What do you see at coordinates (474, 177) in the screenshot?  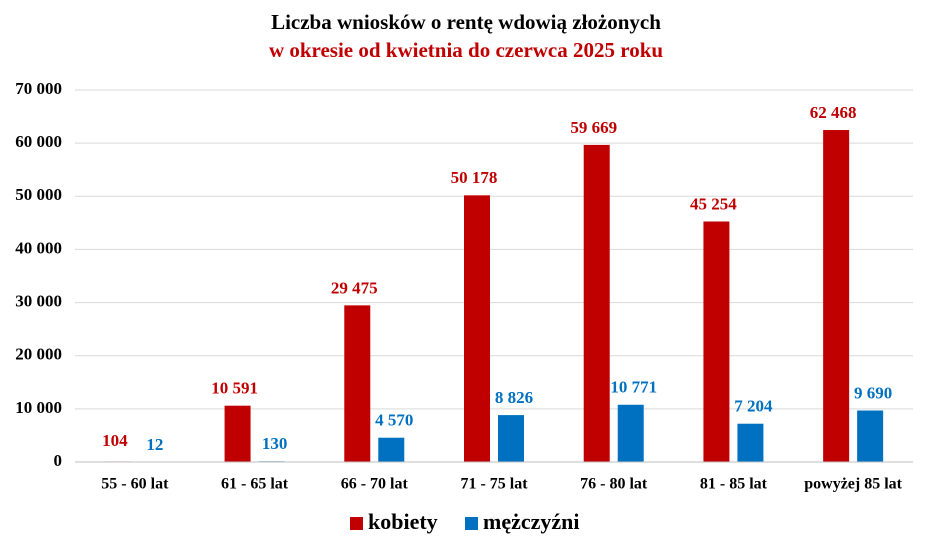 I see `value-label: 50 178` at bounding box center [474, 177].